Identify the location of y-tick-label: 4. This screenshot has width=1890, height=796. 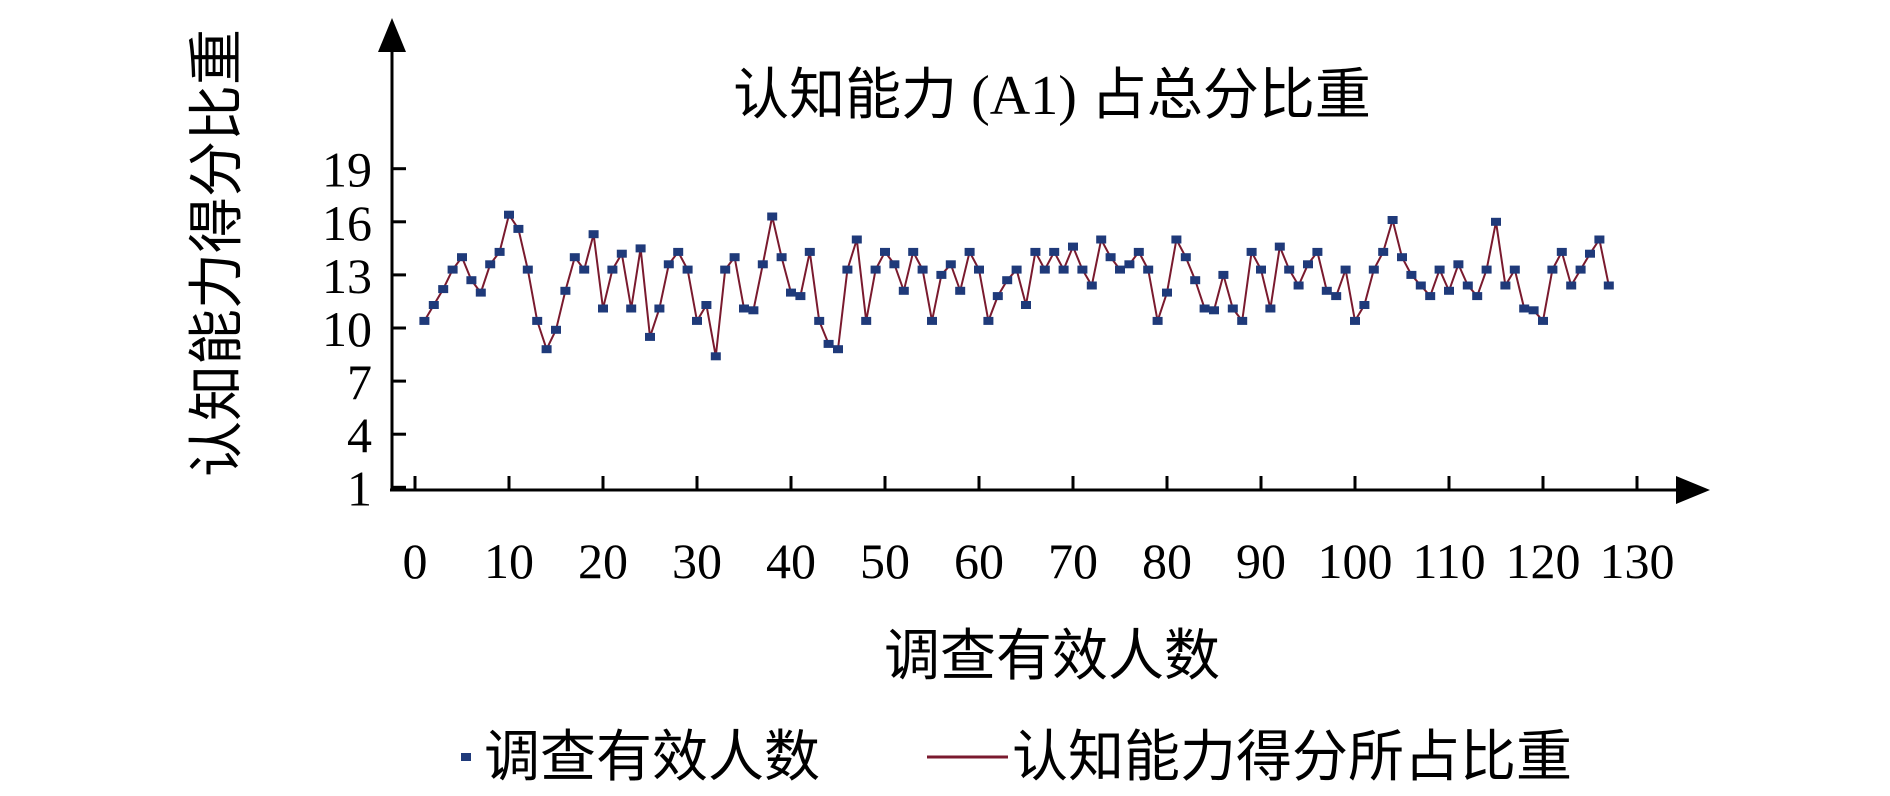
(359, 435).